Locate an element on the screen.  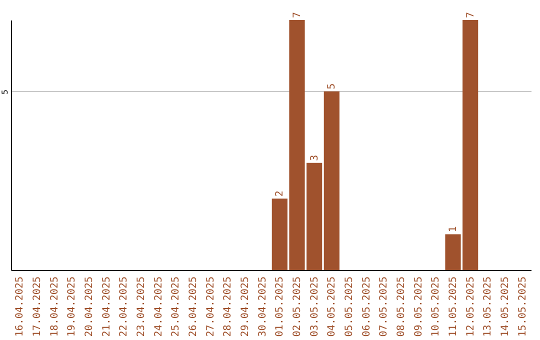
x-tick-label: 21.04.2025 is located at coordinates (106, 306).